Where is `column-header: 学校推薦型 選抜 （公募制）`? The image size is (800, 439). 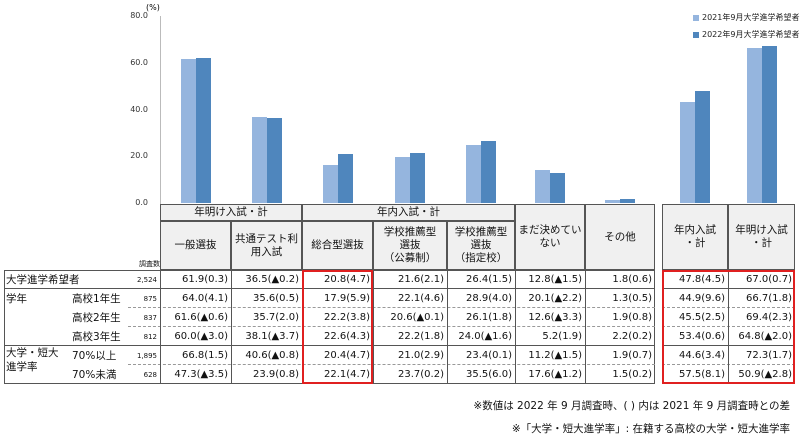 column-header: 学校推薦型 選抜 （公募制） is located at coordinates (410, 245).